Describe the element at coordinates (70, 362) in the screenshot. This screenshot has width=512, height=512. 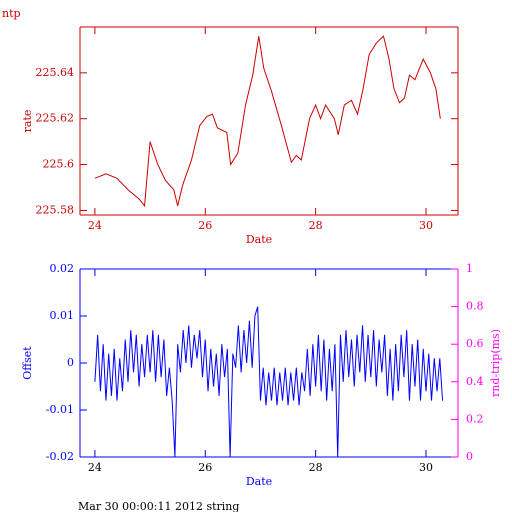
I see `y-tick-label: 0` at that location.